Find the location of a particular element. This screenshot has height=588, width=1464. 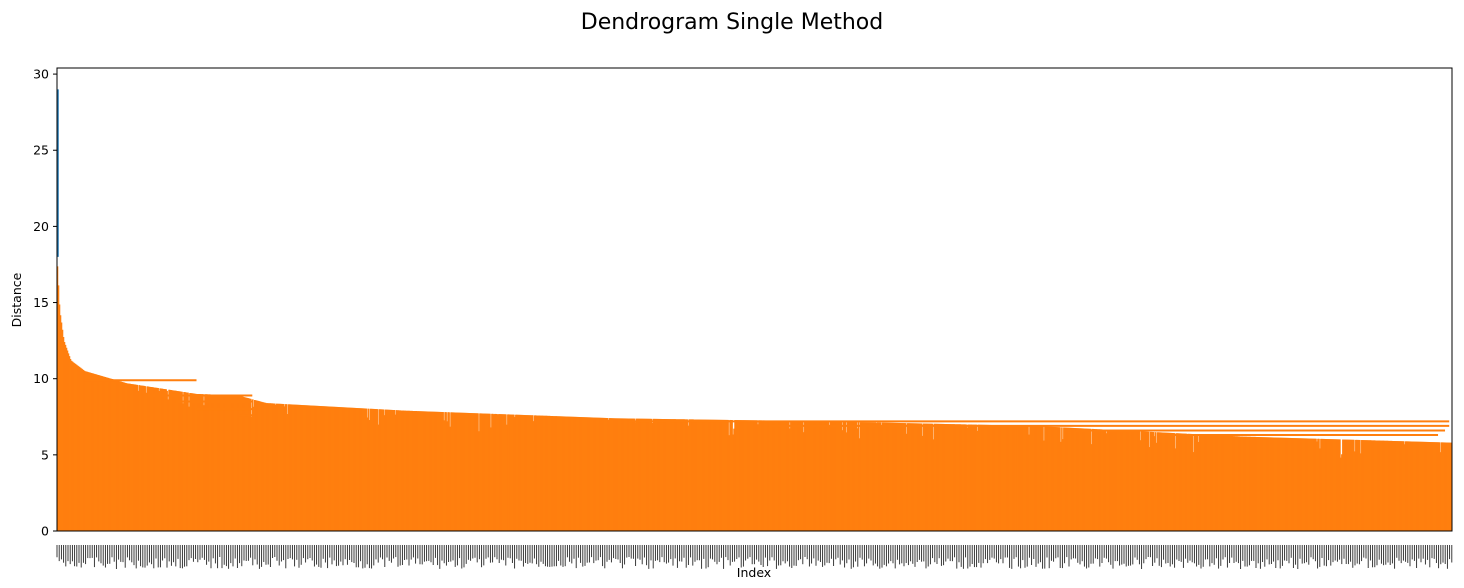

y-tick-label: 5 is located at coordinates (45, 454).